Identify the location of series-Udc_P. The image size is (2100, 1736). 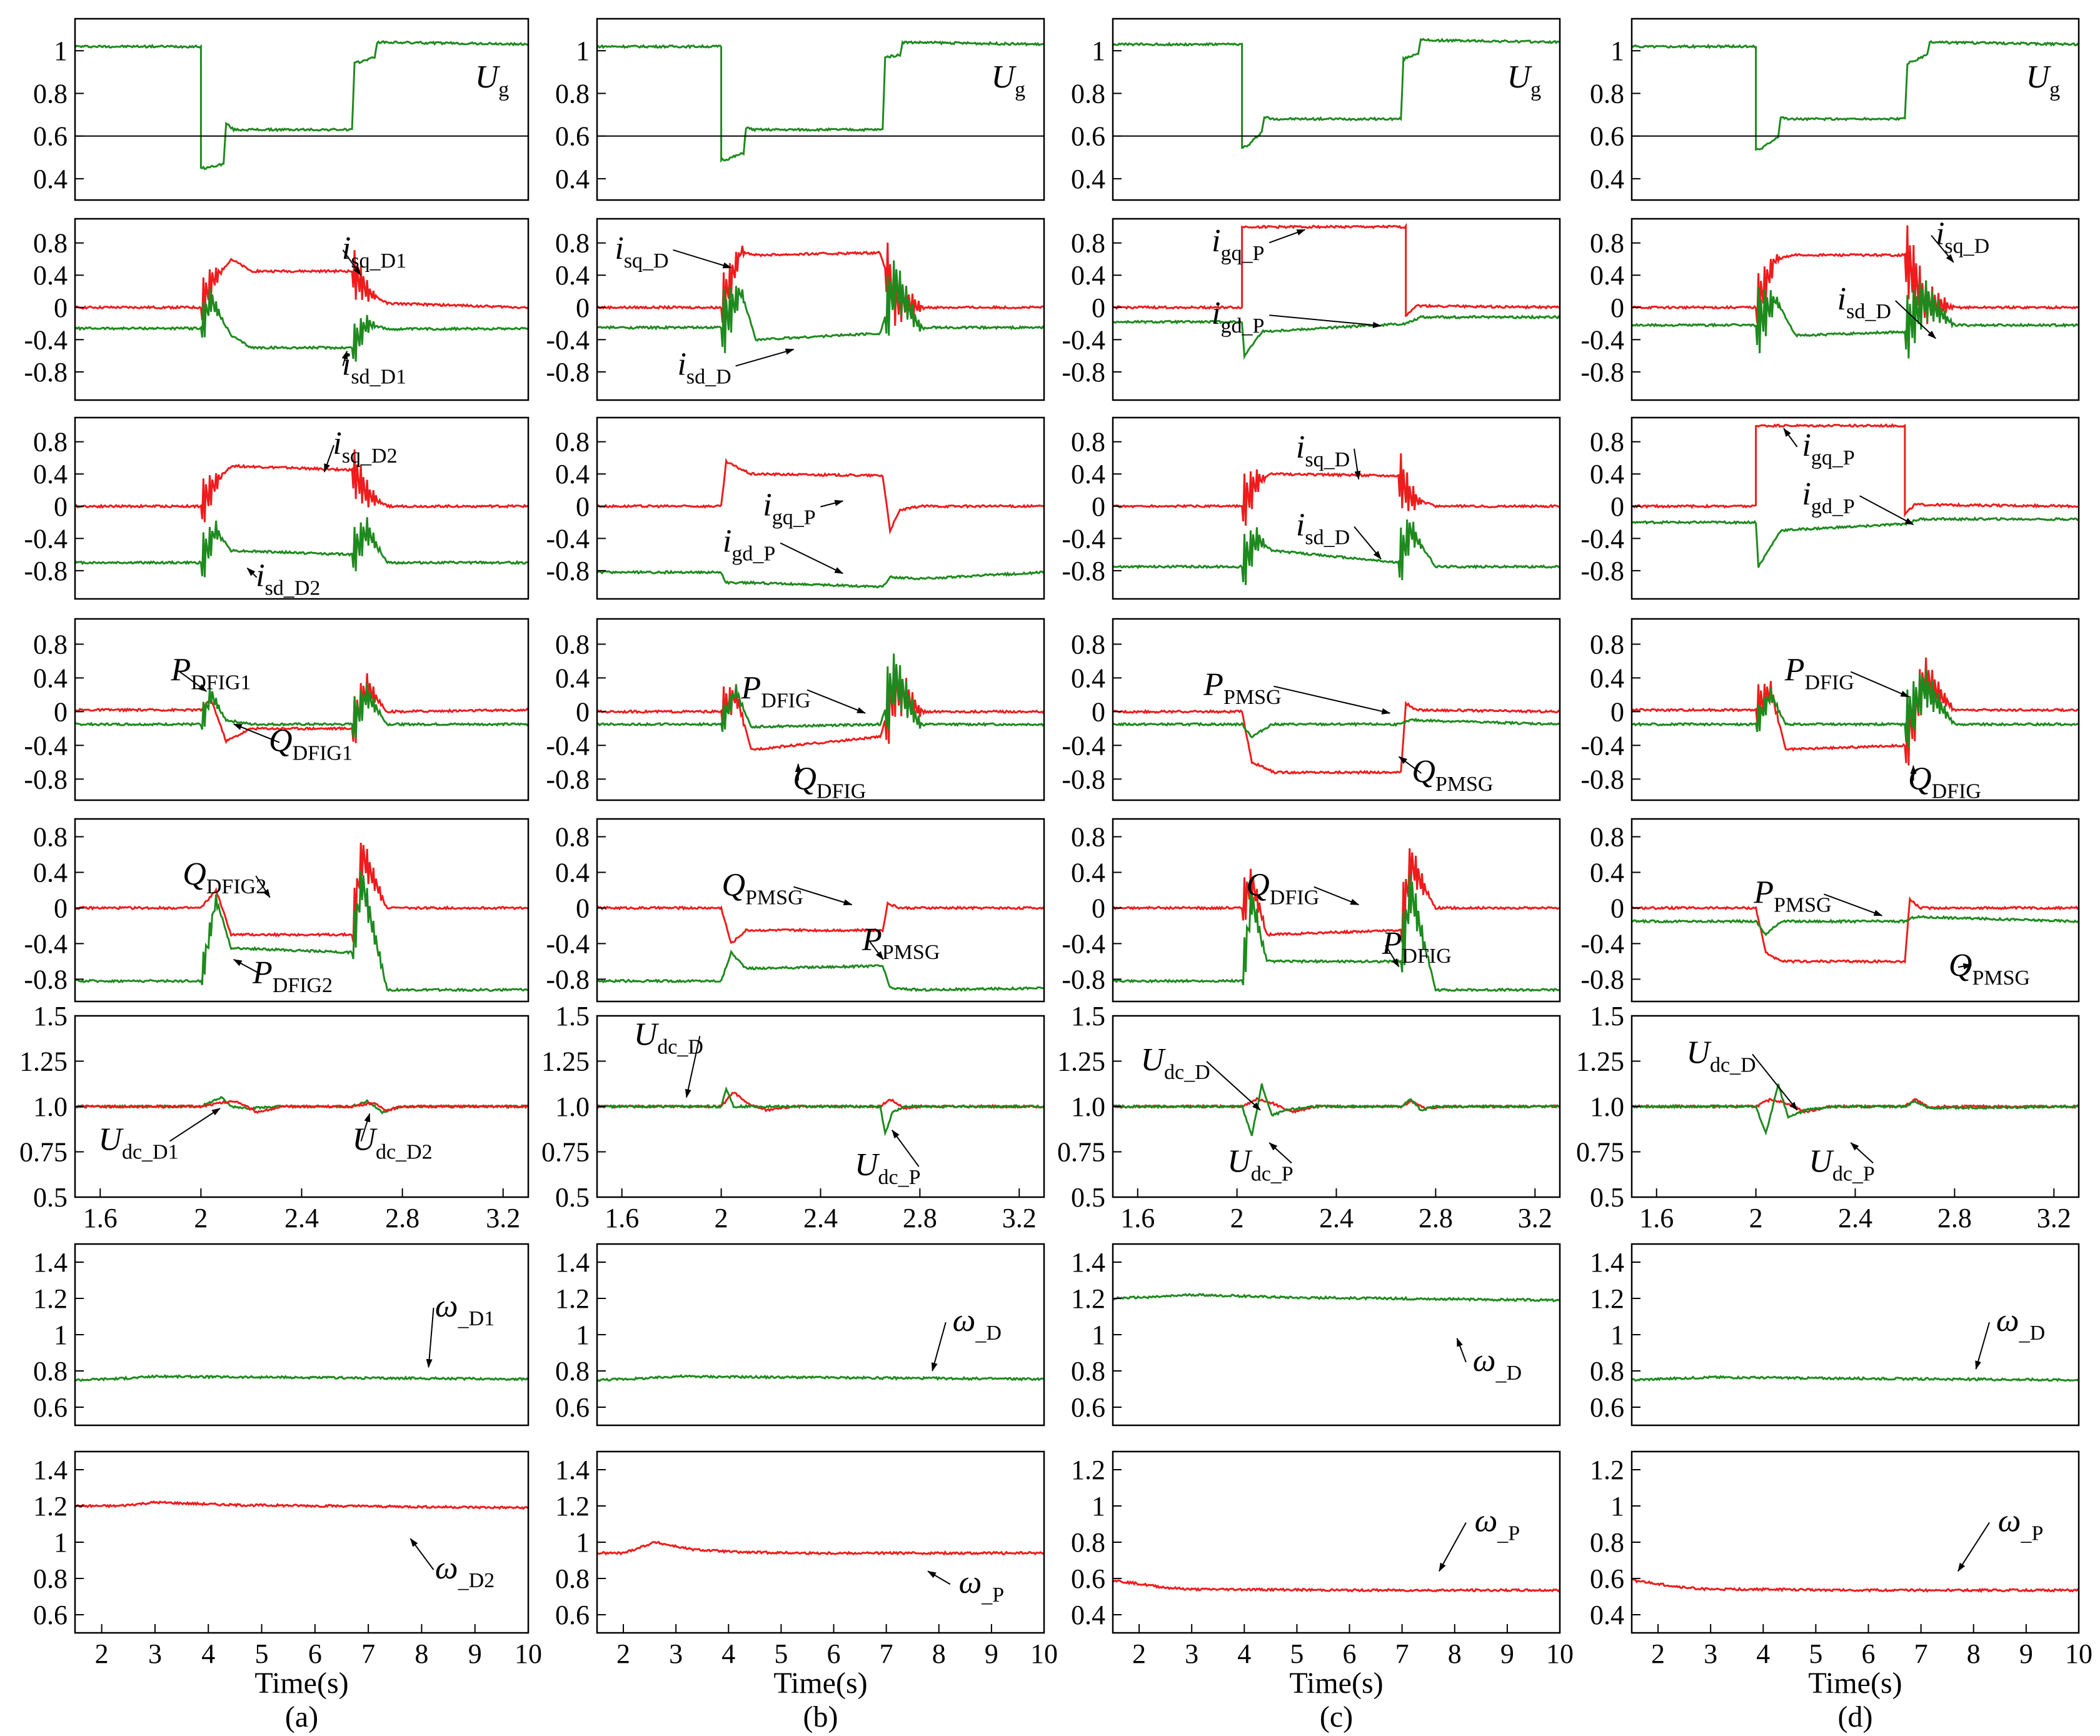
(1856, 1110).